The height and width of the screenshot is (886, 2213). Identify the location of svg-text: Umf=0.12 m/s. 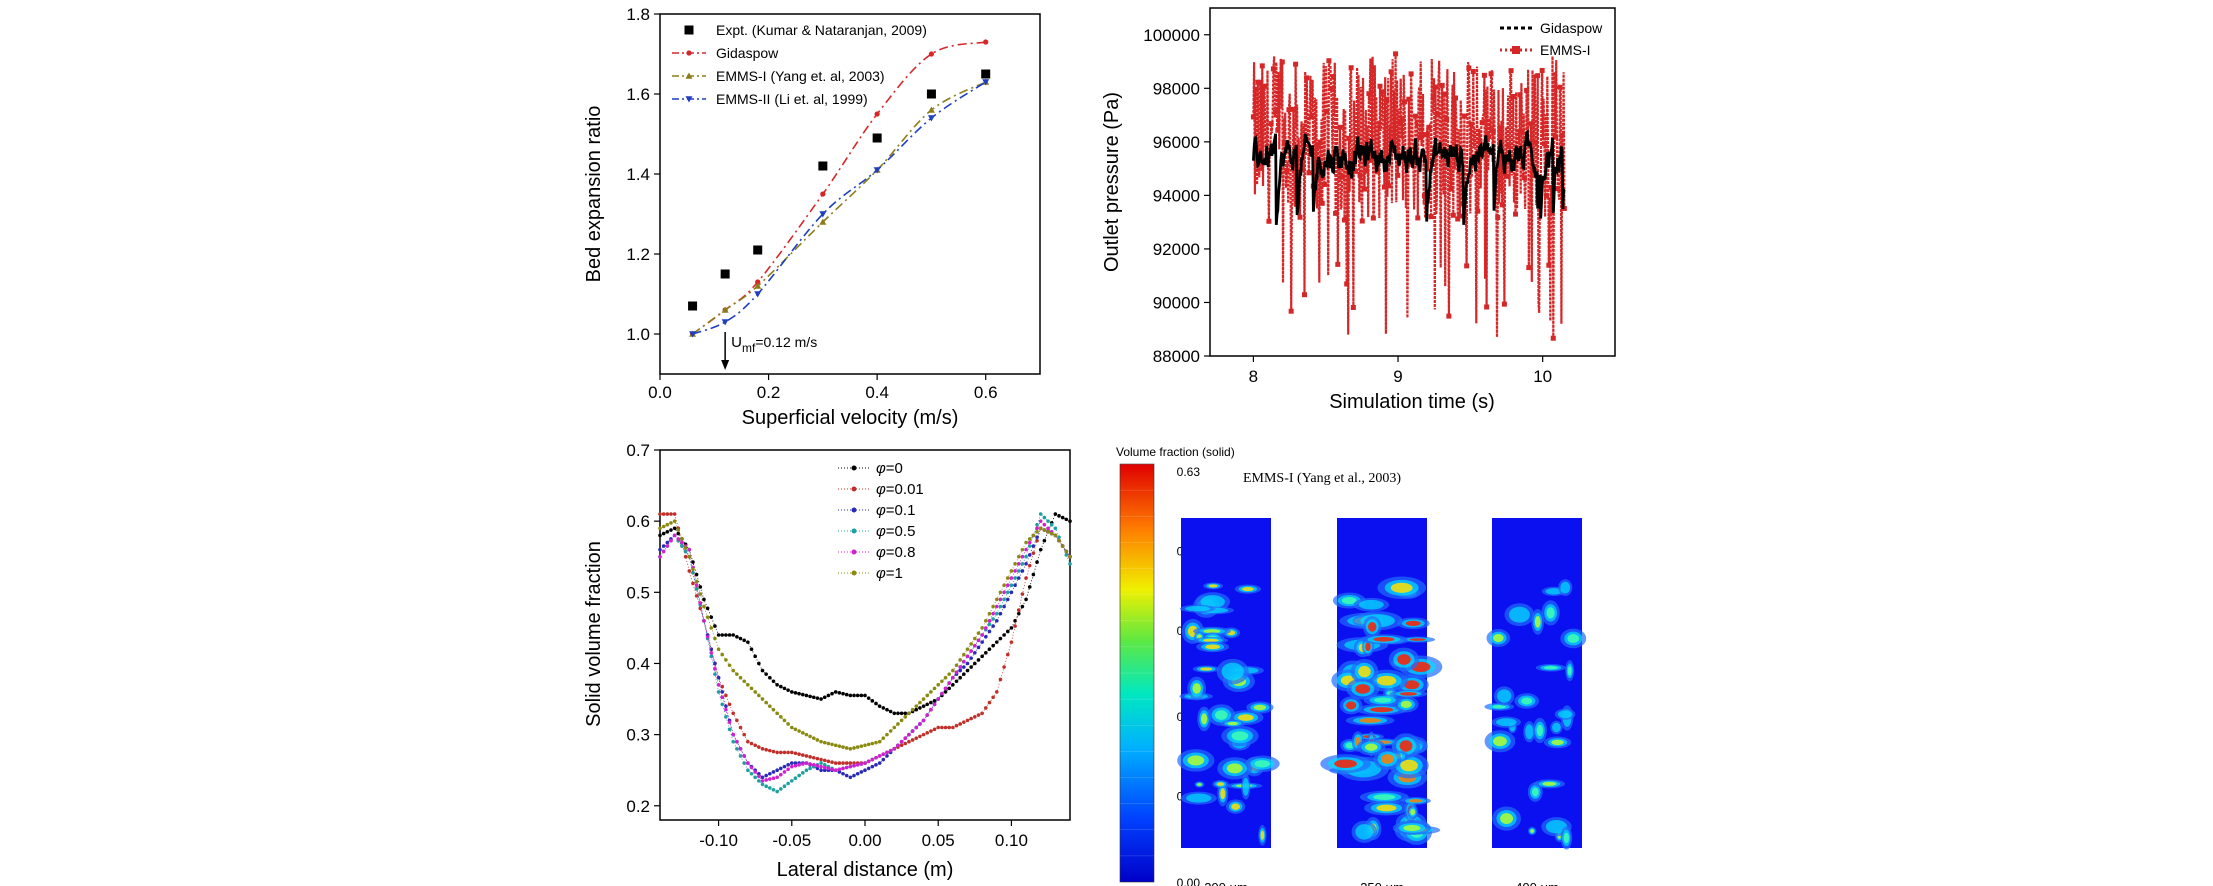
(774, 344).